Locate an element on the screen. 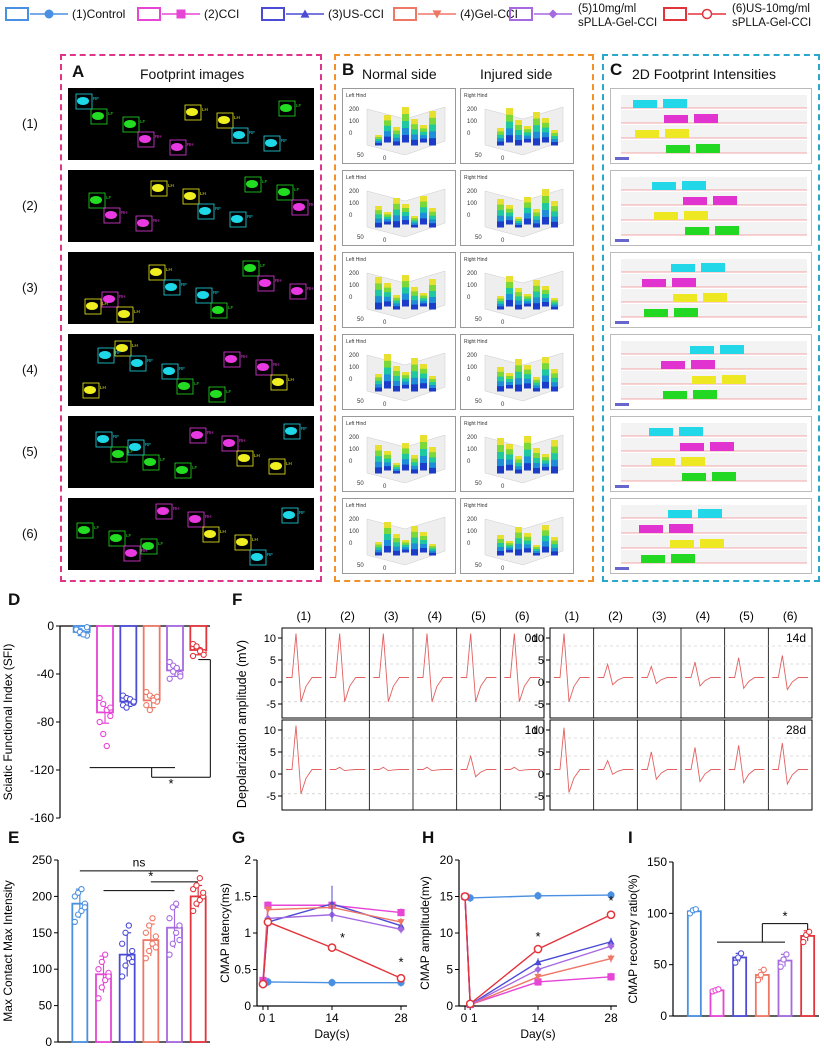  footprint-svg: LH RF LF RH LH RF LF RH LH RF is located at coordinates (188, 371).